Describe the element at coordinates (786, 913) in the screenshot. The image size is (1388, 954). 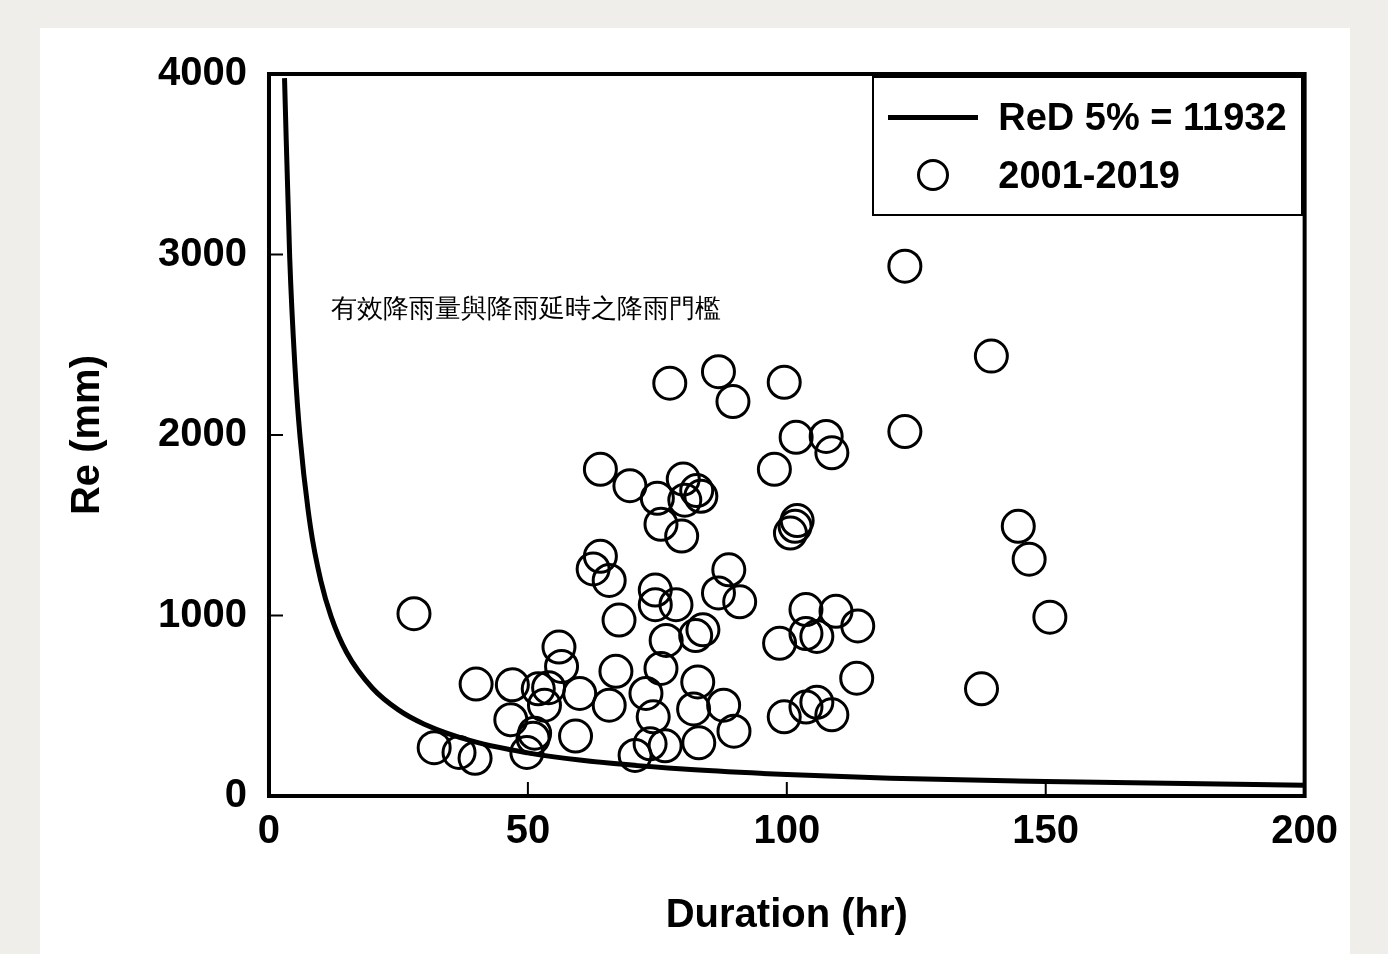
I see `x-axis-title: Duration (hr)` at that location.